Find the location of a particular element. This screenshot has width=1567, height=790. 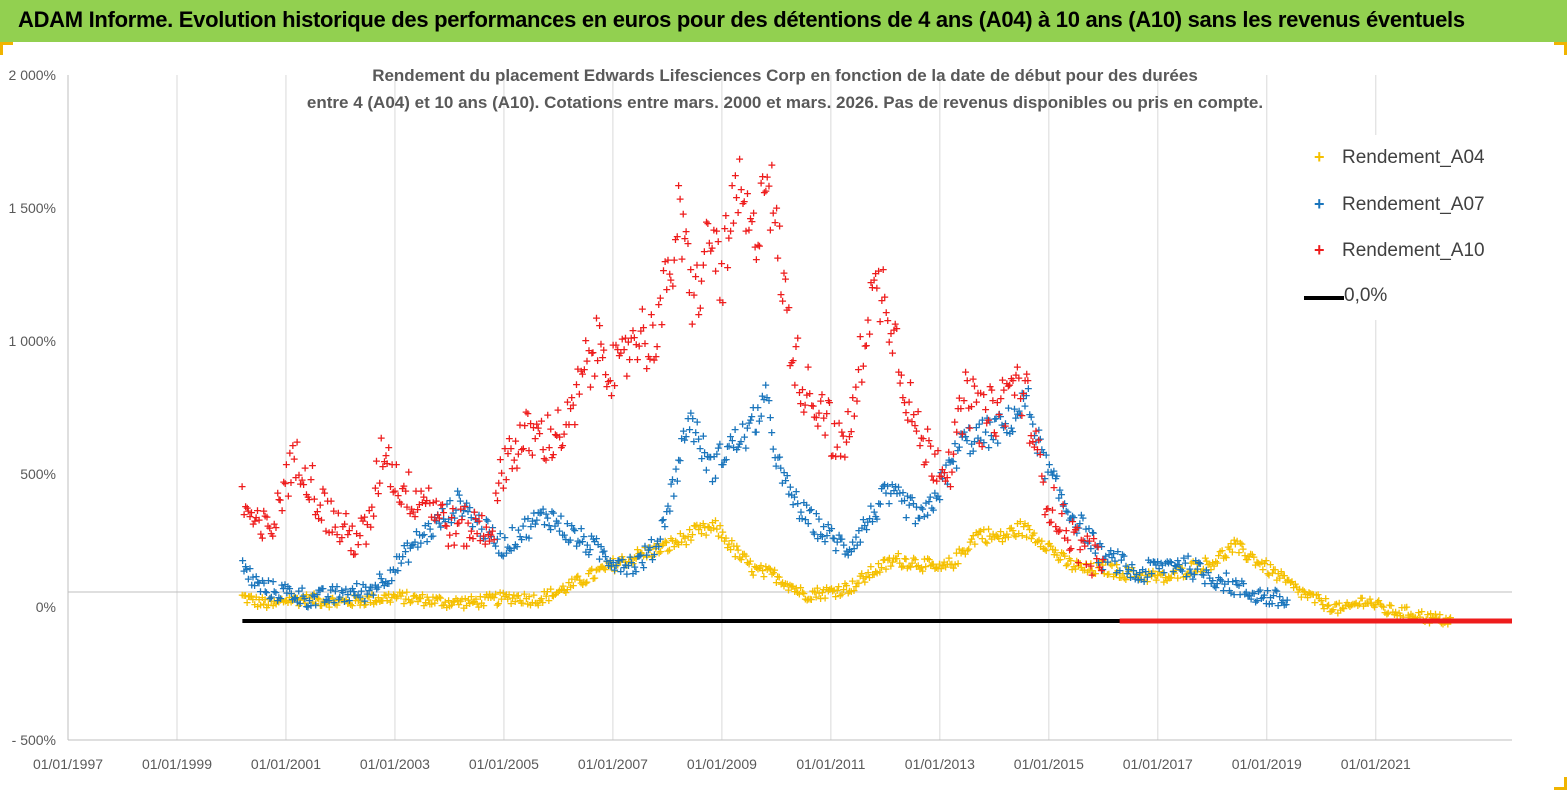

x-tick-label: 01/01/2019 is located at coordinates (1267, 764).